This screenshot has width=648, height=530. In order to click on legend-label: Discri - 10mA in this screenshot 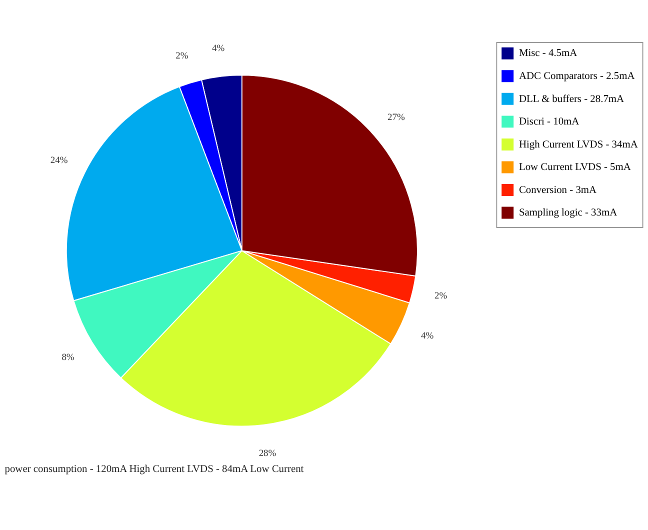, I will do `click(549, 122)`.